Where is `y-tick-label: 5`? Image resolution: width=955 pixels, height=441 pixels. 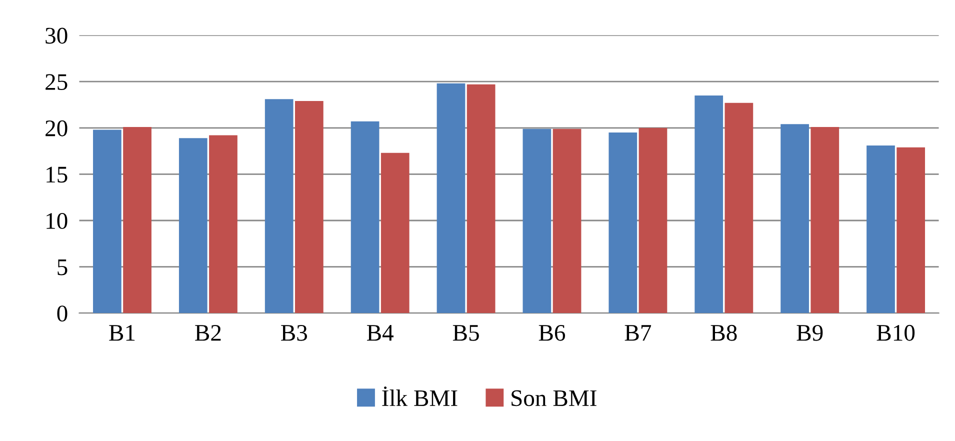 y-tick-label: 5 is located at coordinates (63, 268).